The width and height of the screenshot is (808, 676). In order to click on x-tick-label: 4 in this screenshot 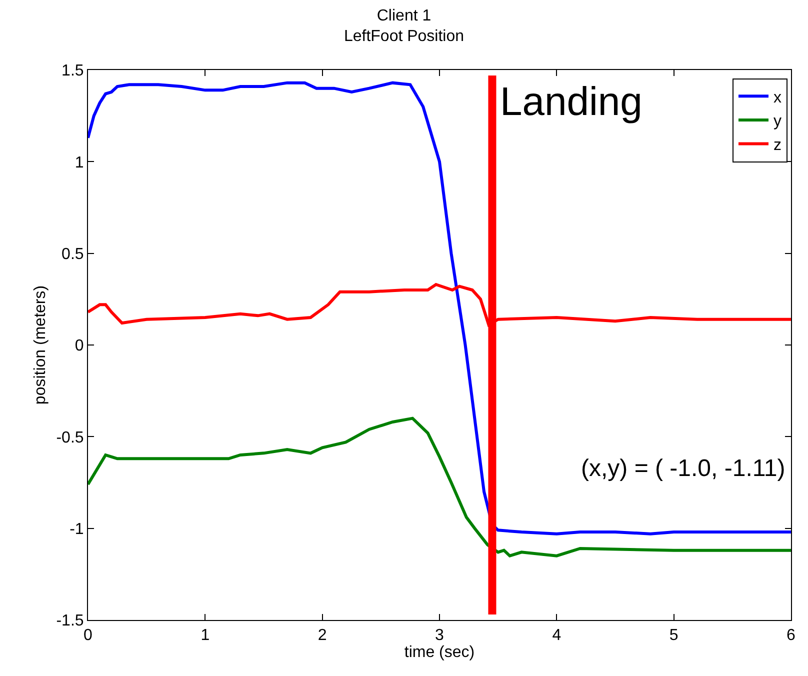, I will do `click(557, 635)`.